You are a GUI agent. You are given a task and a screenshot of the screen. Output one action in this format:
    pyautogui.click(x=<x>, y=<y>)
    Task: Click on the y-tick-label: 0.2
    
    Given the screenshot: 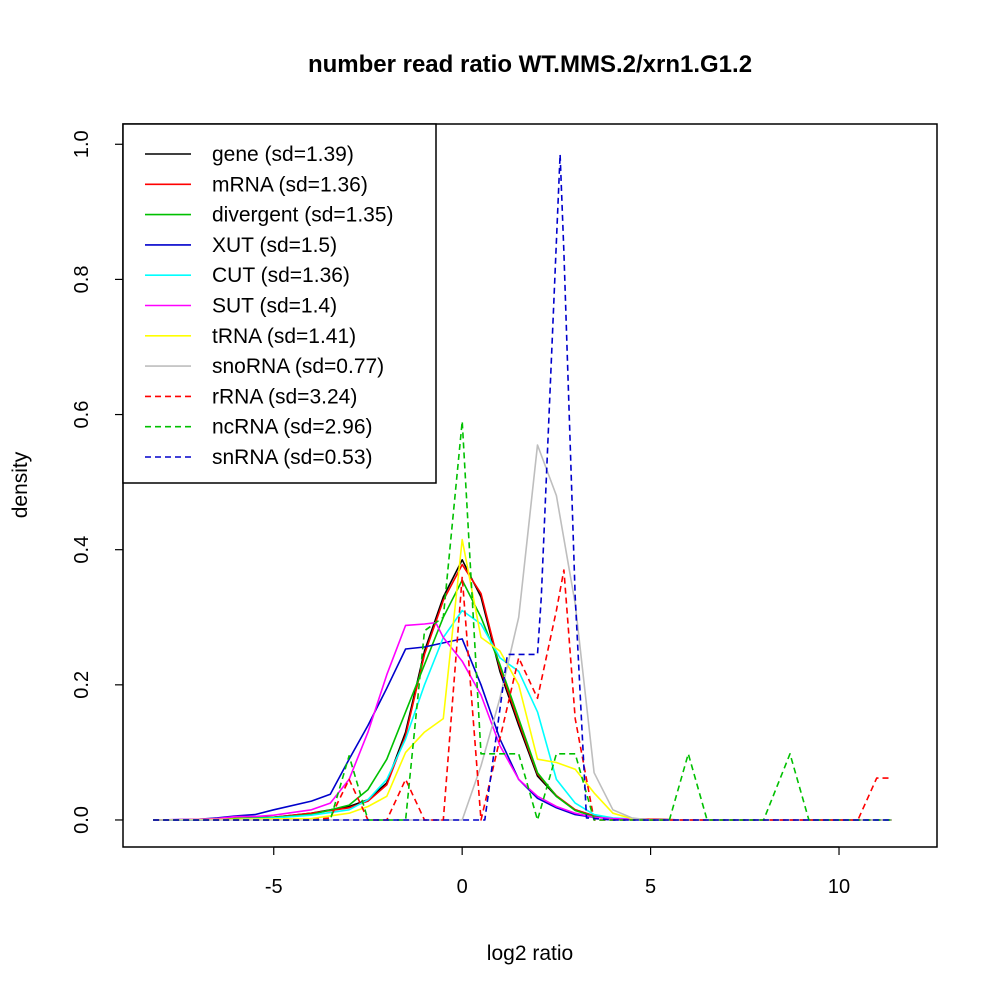 What is the action you would take?
    pyautogui.click(x=82, y=685)
    